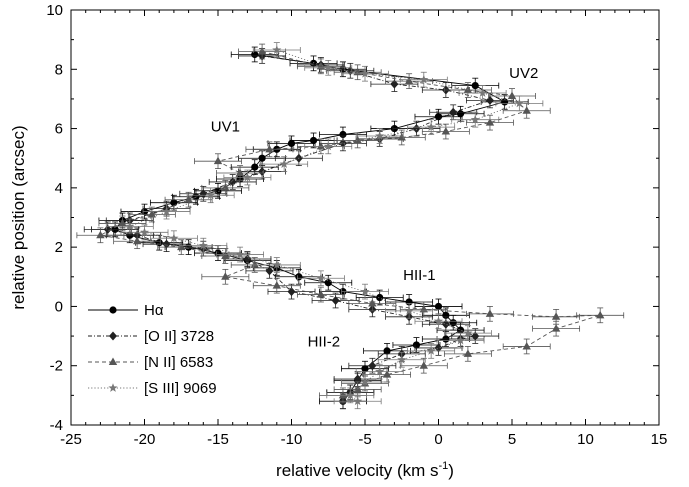 The height and width of the screenshot is (487, 689). What do you see at coordinates (56, 425) in the screenshot?
I see `y-tick-label: -4` at bounding box center [56, 425].